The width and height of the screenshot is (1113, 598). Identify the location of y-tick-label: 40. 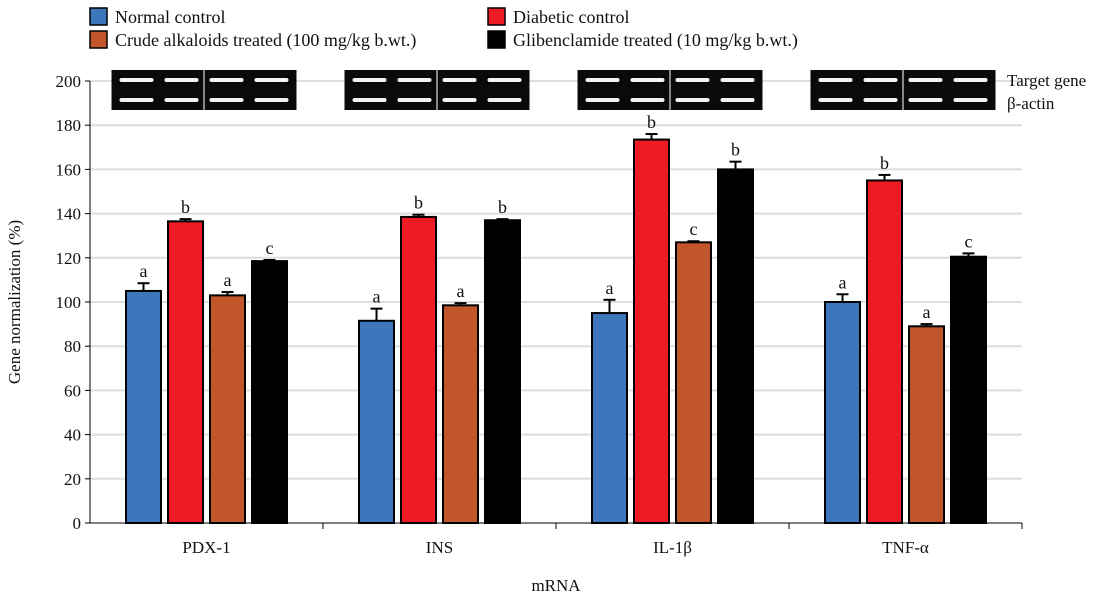
(72, 435).